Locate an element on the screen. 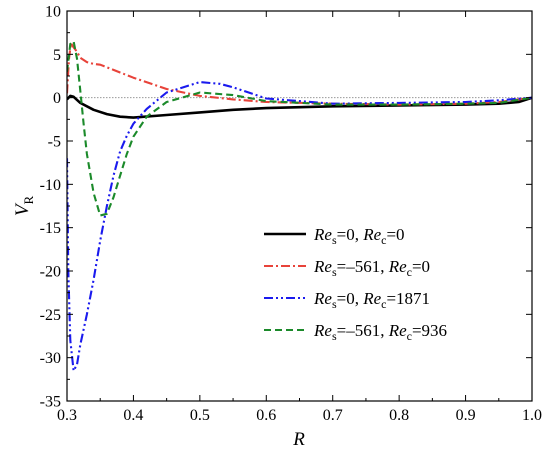 The width and height of the screenshot is (550, 454). x-tick-label: 0.7 is located at coordinates (333, 415).